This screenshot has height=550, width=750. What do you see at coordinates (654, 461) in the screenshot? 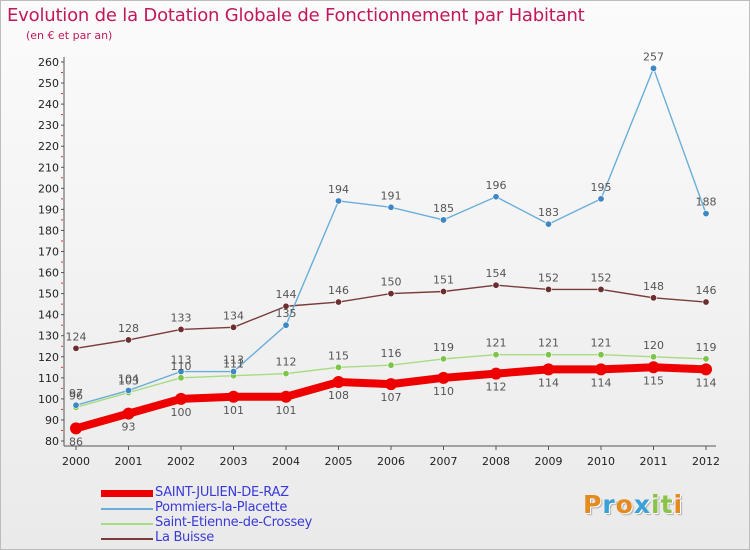
I see `x-tick-label: 2011` at bounding box center [654, 461].